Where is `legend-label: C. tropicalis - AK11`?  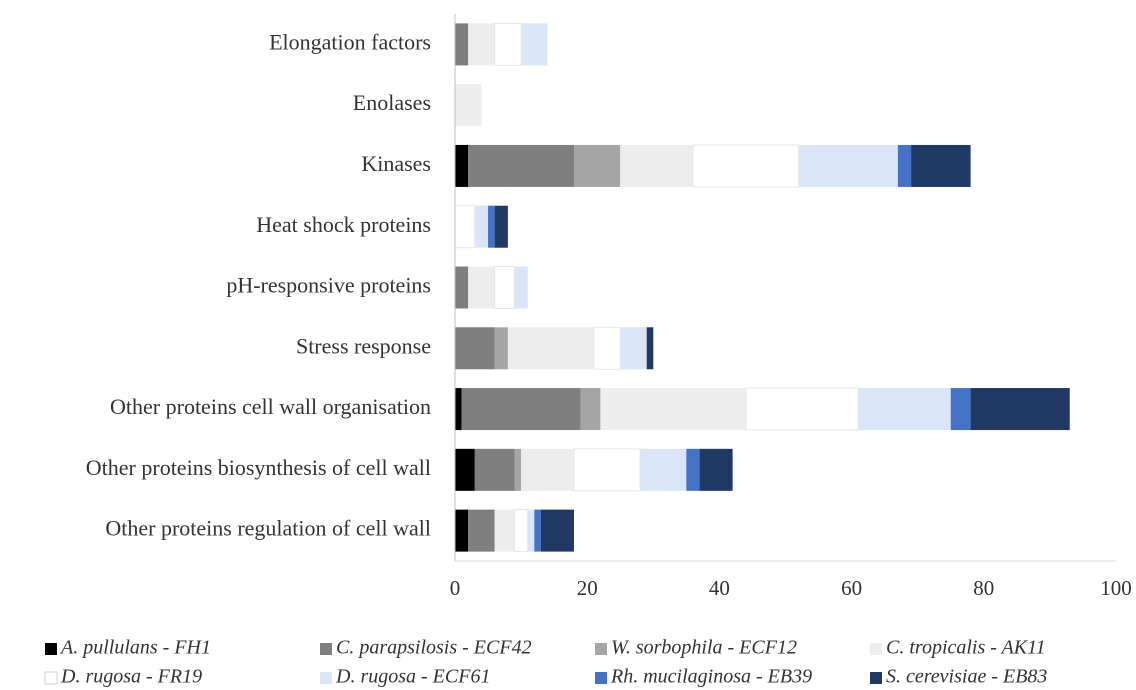
legend-label: C. tropicalis - AK11 is located at coordinates (966, 648).